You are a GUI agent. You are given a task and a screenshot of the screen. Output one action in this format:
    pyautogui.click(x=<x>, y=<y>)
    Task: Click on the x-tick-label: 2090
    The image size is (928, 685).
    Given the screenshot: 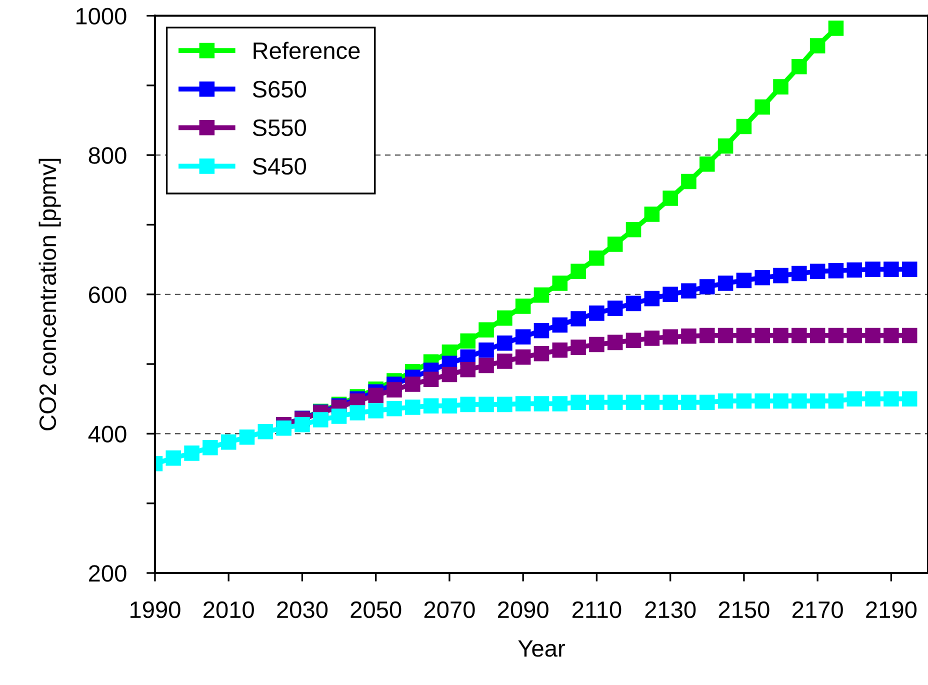 What is the action you would take?
    pyautogui.click(x=523, y=609)
    